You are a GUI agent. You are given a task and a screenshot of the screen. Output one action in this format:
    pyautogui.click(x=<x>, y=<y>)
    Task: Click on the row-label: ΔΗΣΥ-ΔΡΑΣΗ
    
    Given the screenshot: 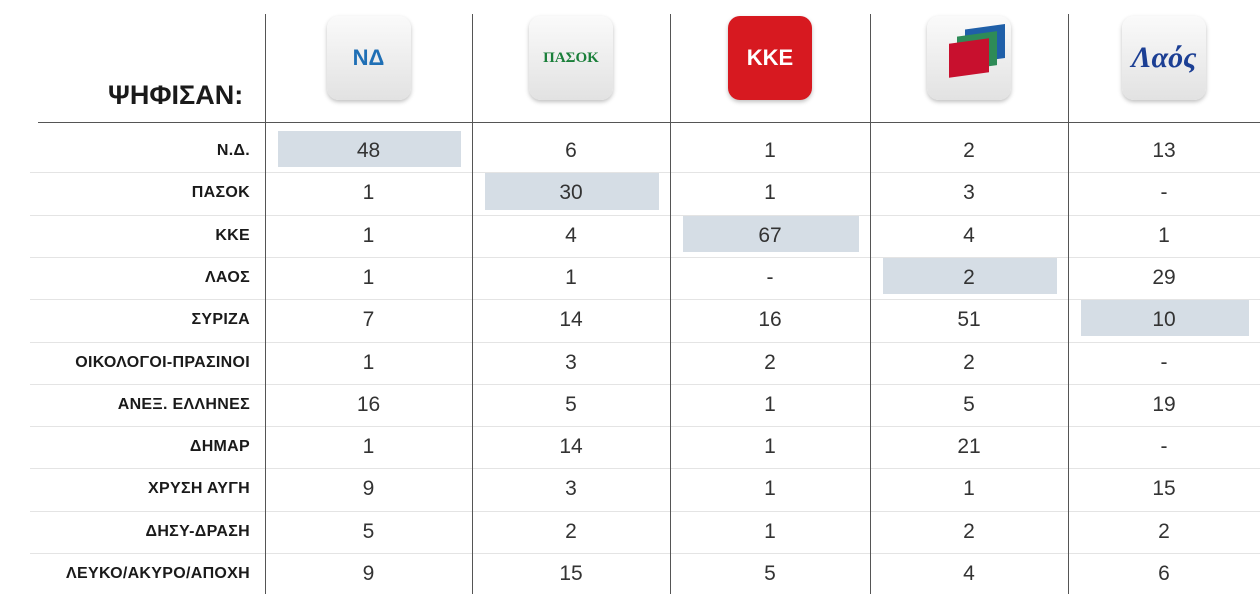 What is the action you would take?
    pyautogui.click(x=197, y=531)
    